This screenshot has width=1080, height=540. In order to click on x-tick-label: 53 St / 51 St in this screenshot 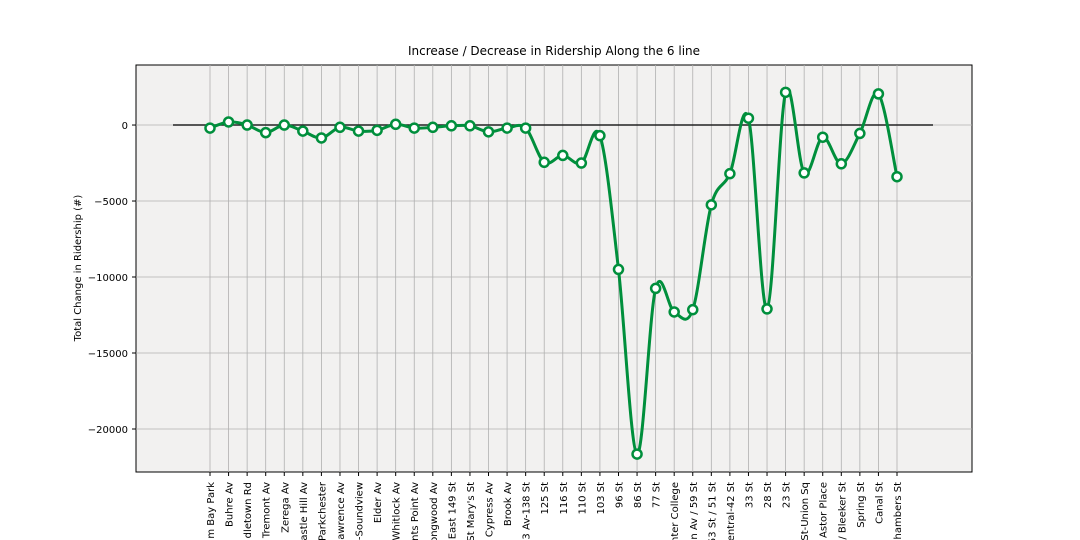, I will do `click(712, 511)`.